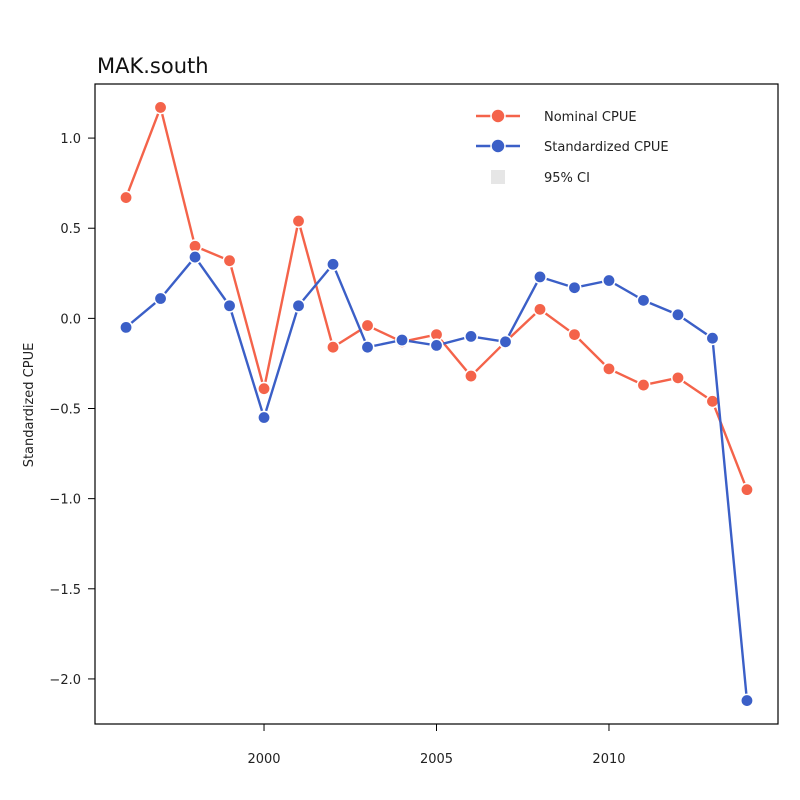 Image resolution: width=800 pixels, height=800 pixels. I want to click on x-axis: 2000 2005 2010, so click(436, 745).